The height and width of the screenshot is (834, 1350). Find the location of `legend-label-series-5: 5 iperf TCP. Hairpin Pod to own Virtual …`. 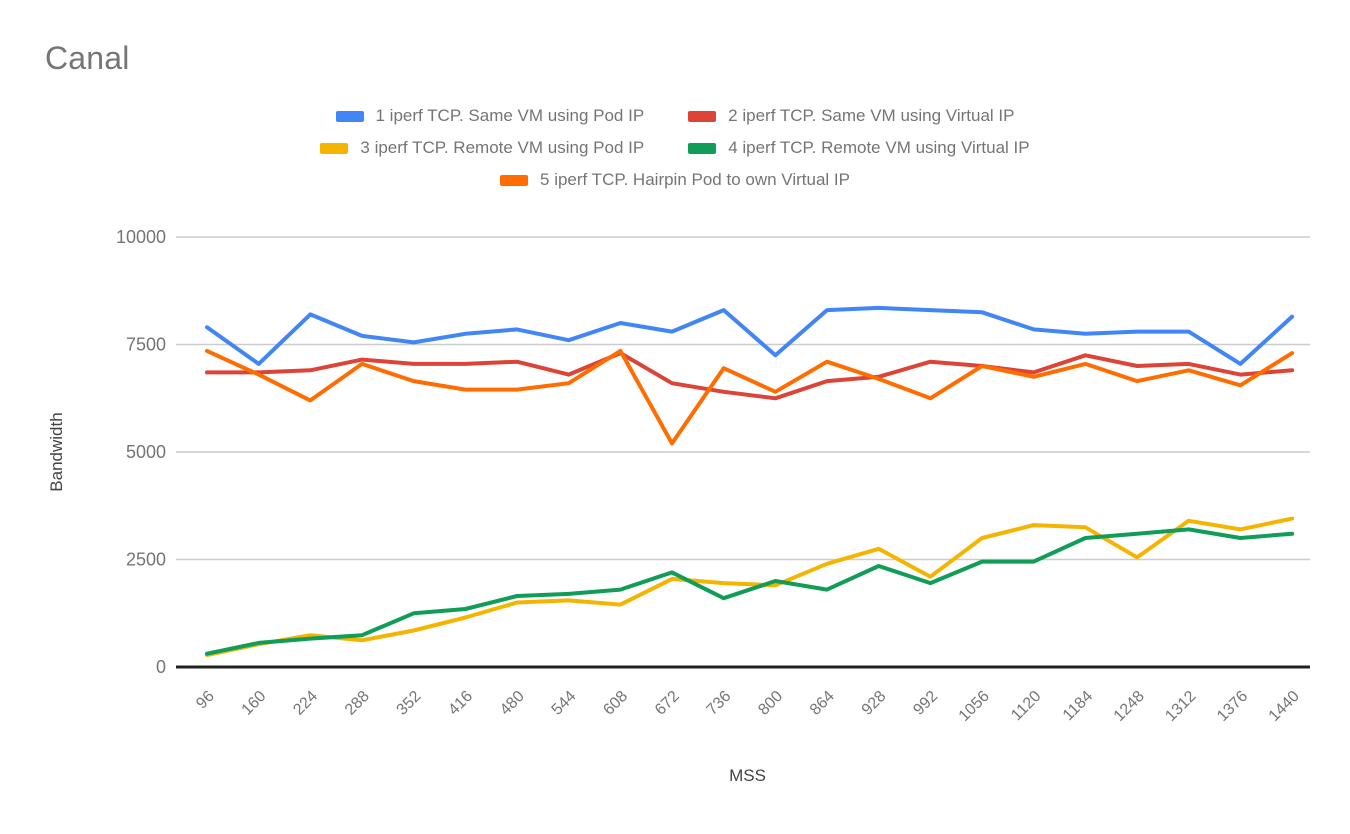

legend-label-series-5: 5 iperf TCP. Hairpin Pod to own Virtual … is located at coordinates (695, 179).